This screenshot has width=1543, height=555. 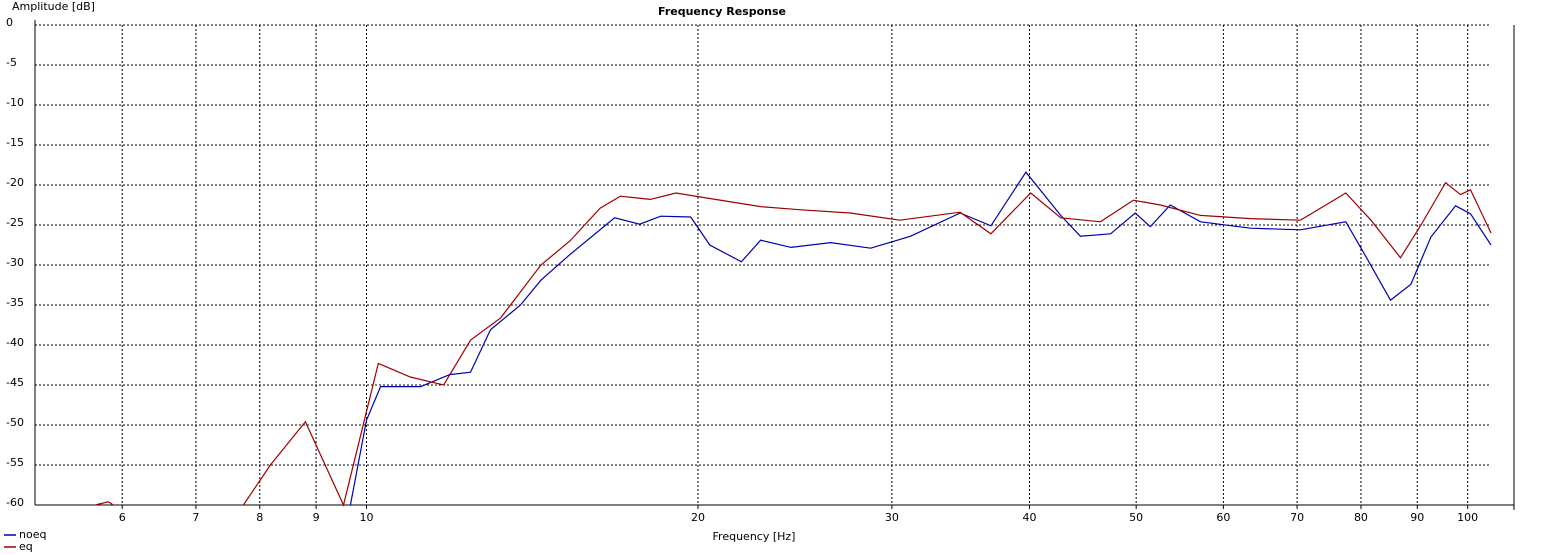 I want to click on x-tick-label: 10, so click(x=366, y=517).